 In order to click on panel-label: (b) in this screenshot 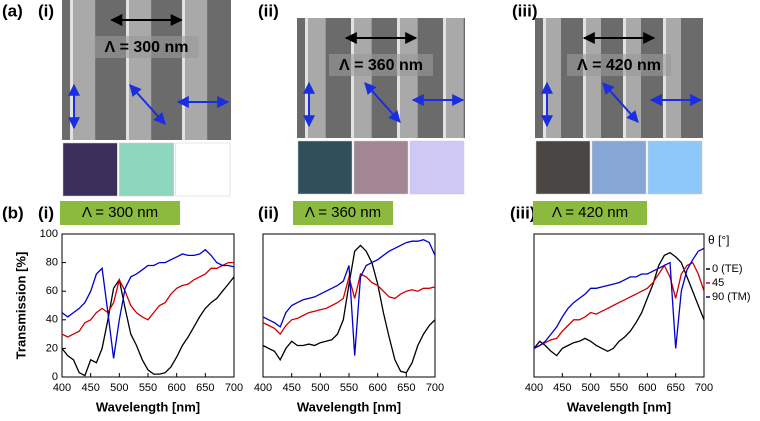, I will do `click(13, 212)`.